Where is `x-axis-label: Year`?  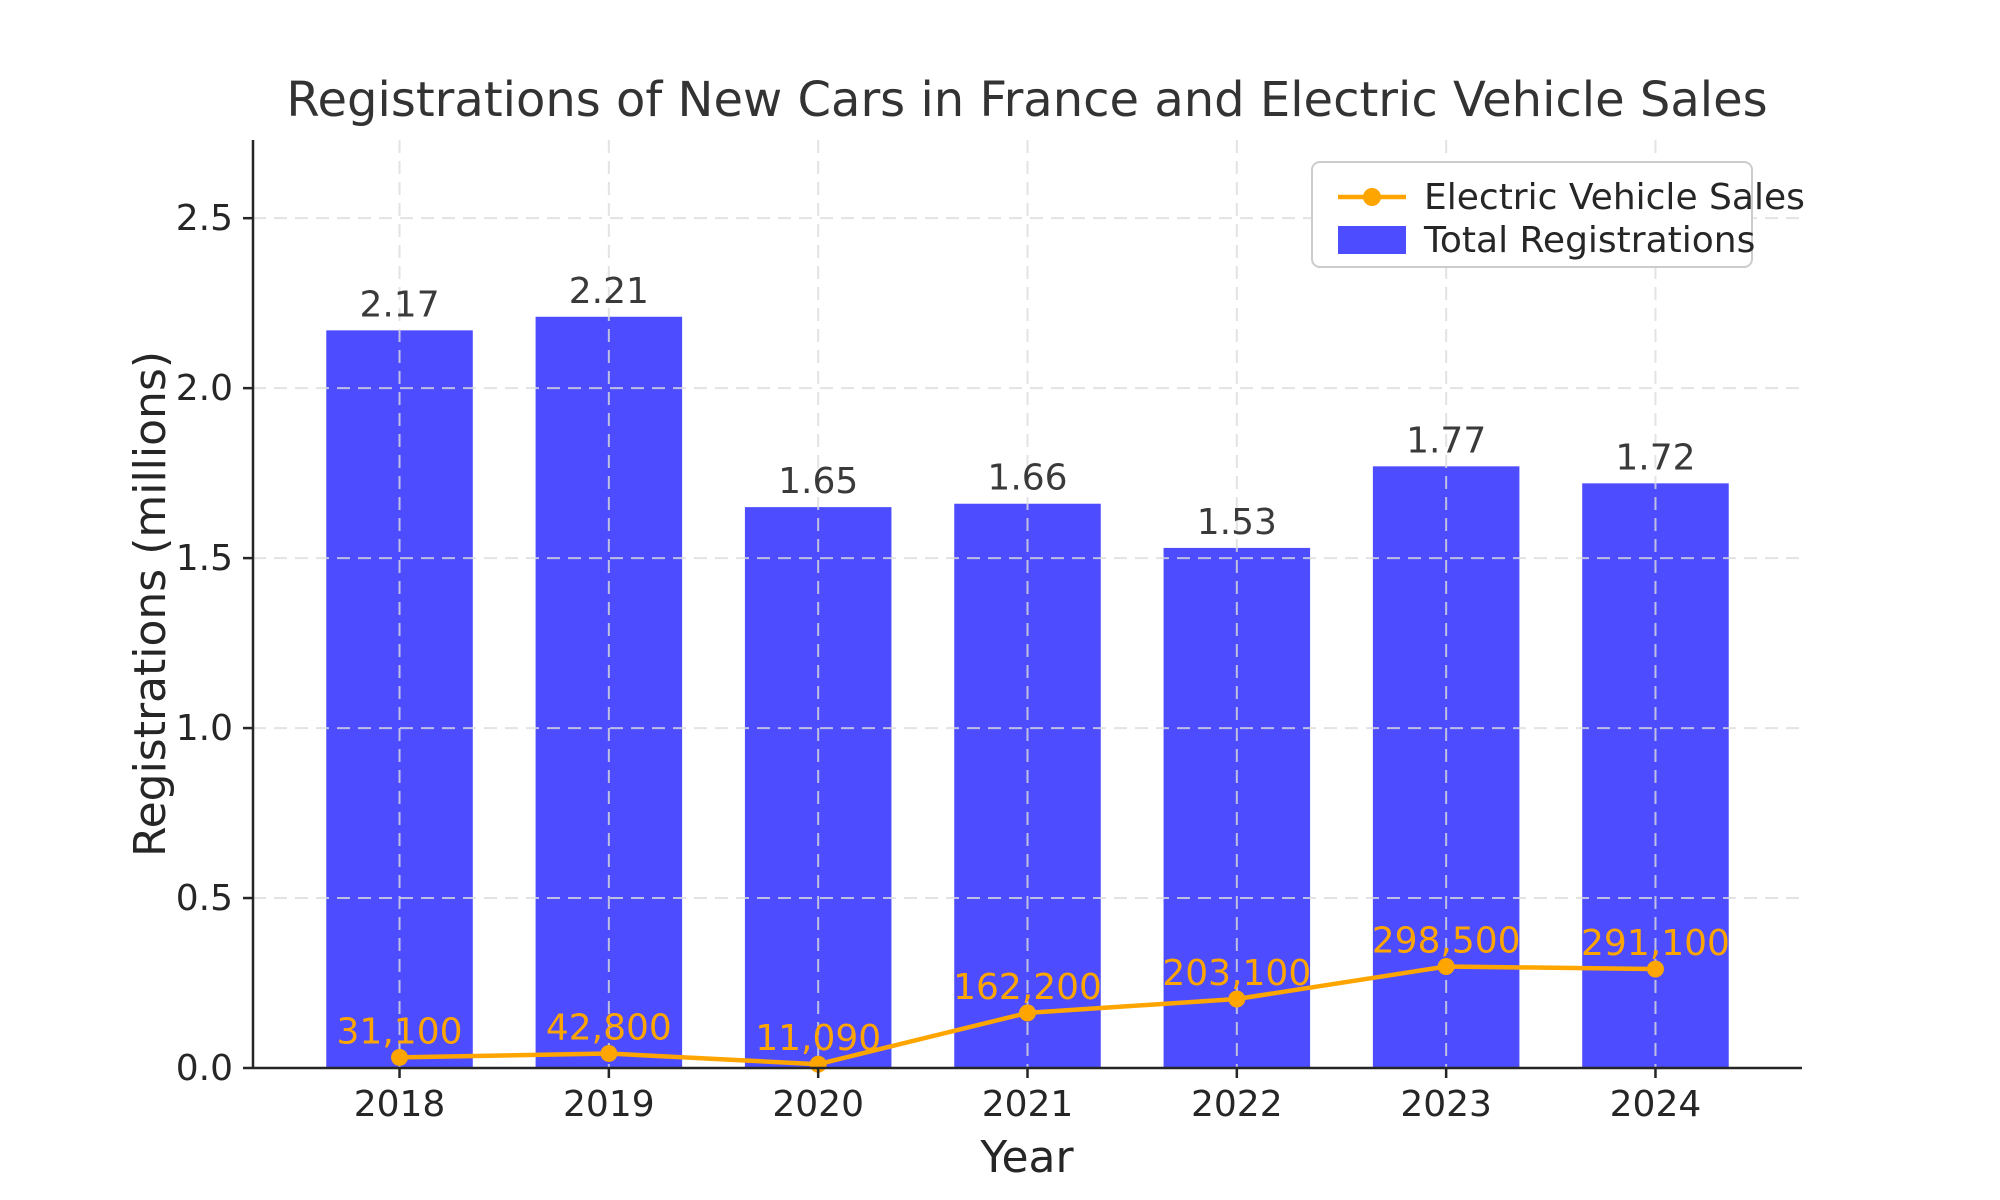
x-axis-label: Year is located at coordinates (1026, 1157).